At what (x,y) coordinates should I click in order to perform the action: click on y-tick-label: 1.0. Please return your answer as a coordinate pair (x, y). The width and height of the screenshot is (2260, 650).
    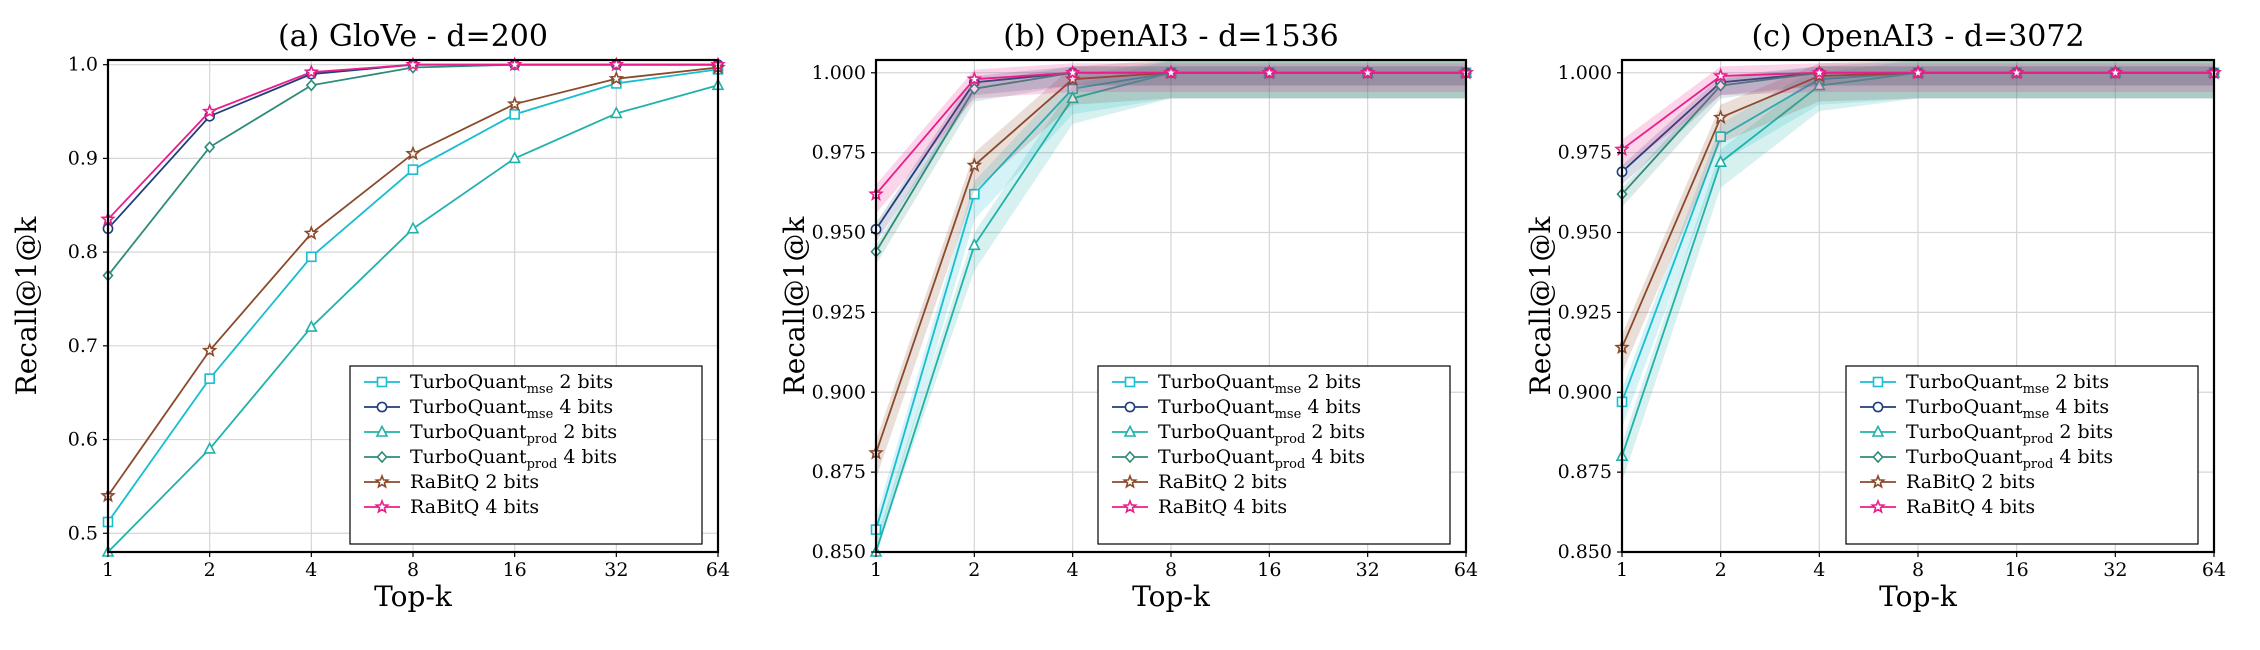
    Looking at the image, I should click on (83, 65).